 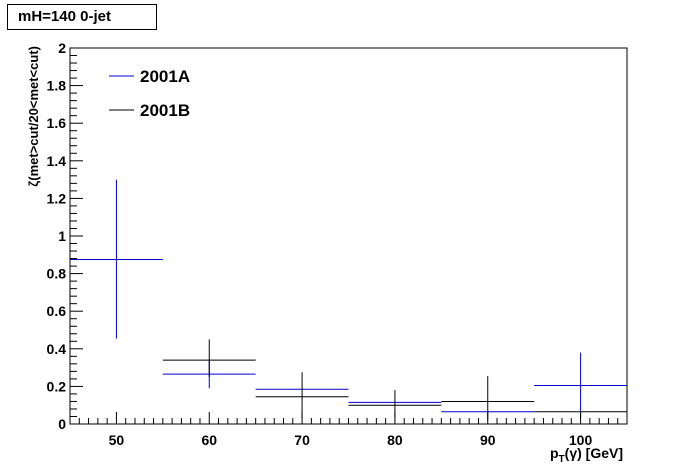 What do you see at coordinates (165, 76) in the screenshot?
I see `legend-label-2001A: 2001A` at bounding box center [165, 76].